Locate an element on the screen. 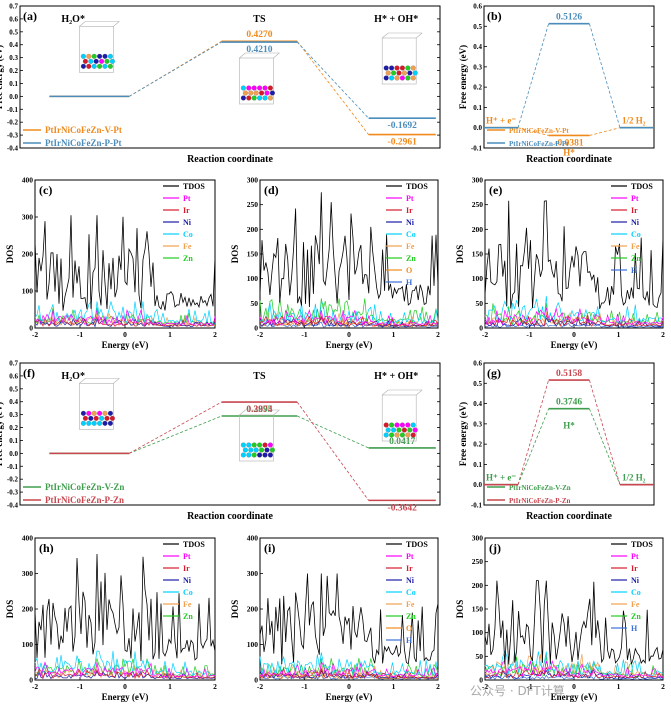  y-tick-label: 250 is located at coordinates (253, 204).